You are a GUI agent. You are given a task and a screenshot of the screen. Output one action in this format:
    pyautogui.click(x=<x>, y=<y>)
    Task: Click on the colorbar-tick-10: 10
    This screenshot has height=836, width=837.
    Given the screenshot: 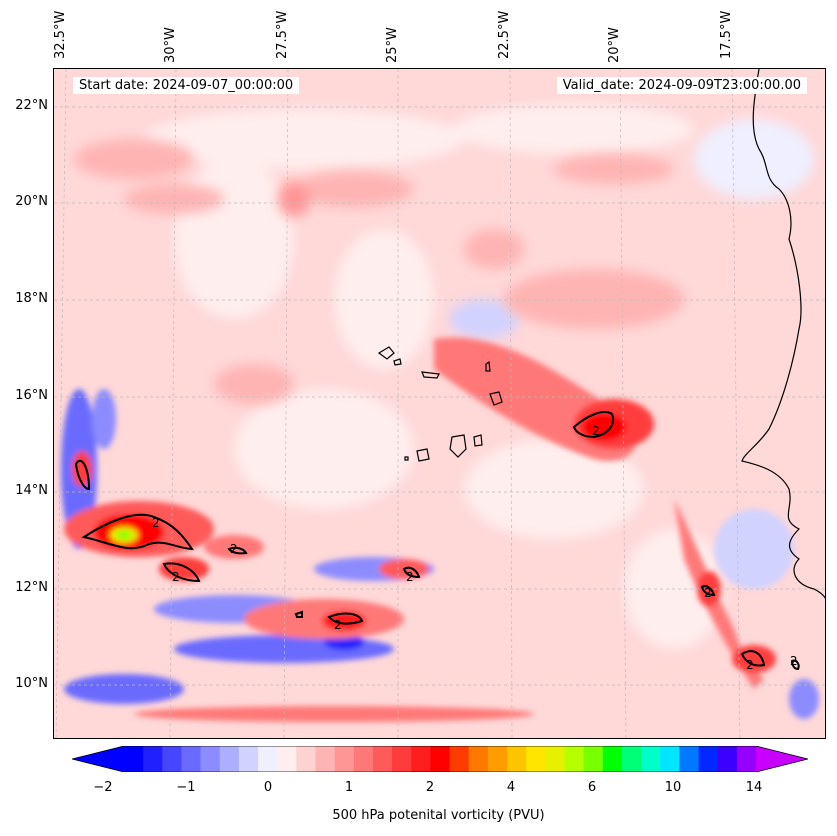 What is the action you would take?
    pyautogui.click(x=673, y=787)
    